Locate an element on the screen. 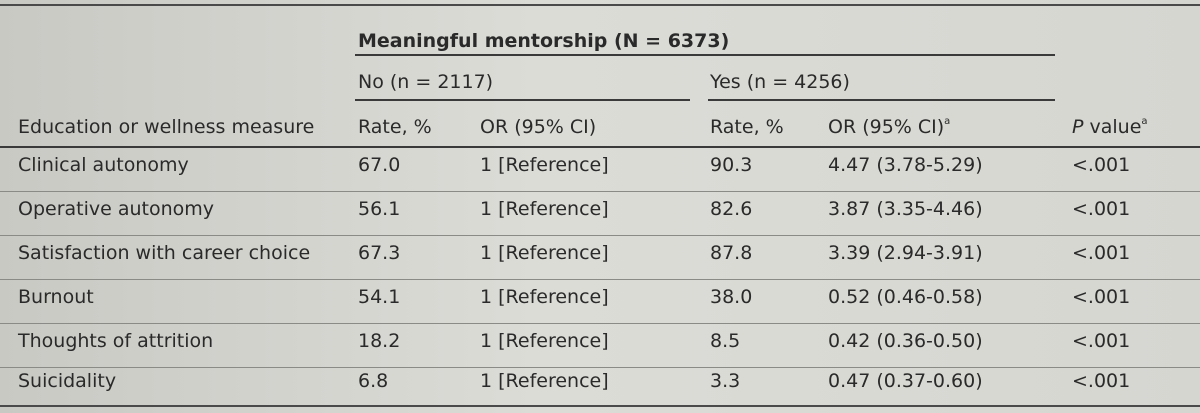 This screenshot has width=1200, height=413. cell-yes-or: 0.52 (0.46-0.58) is located at coordinates (905, 297).